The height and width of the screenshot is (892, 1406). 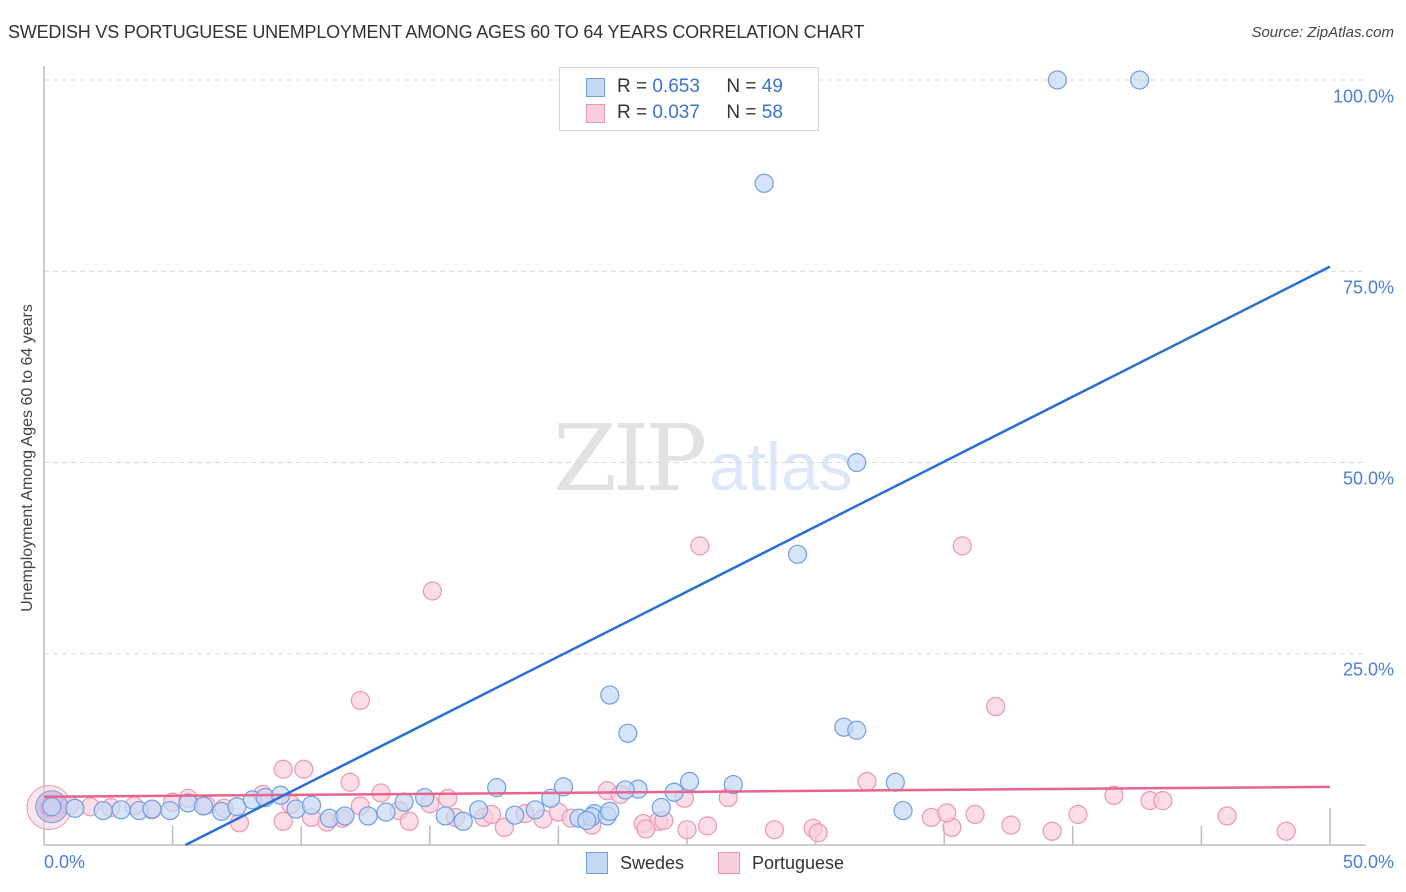 I want to click on legend-item-swedes: Swedes, so click(x=635, y=863).